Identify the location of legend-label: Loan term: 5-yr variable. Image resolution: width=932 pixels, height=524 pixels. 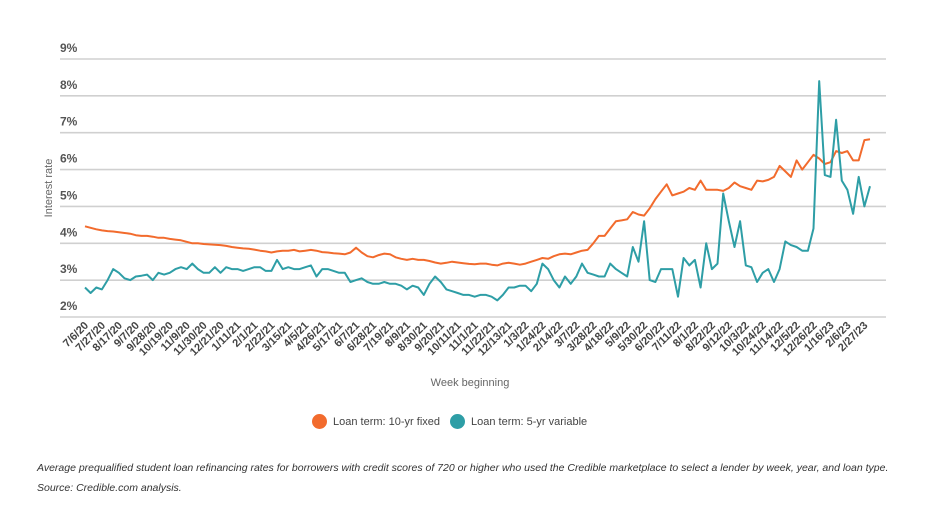
(529, 421).